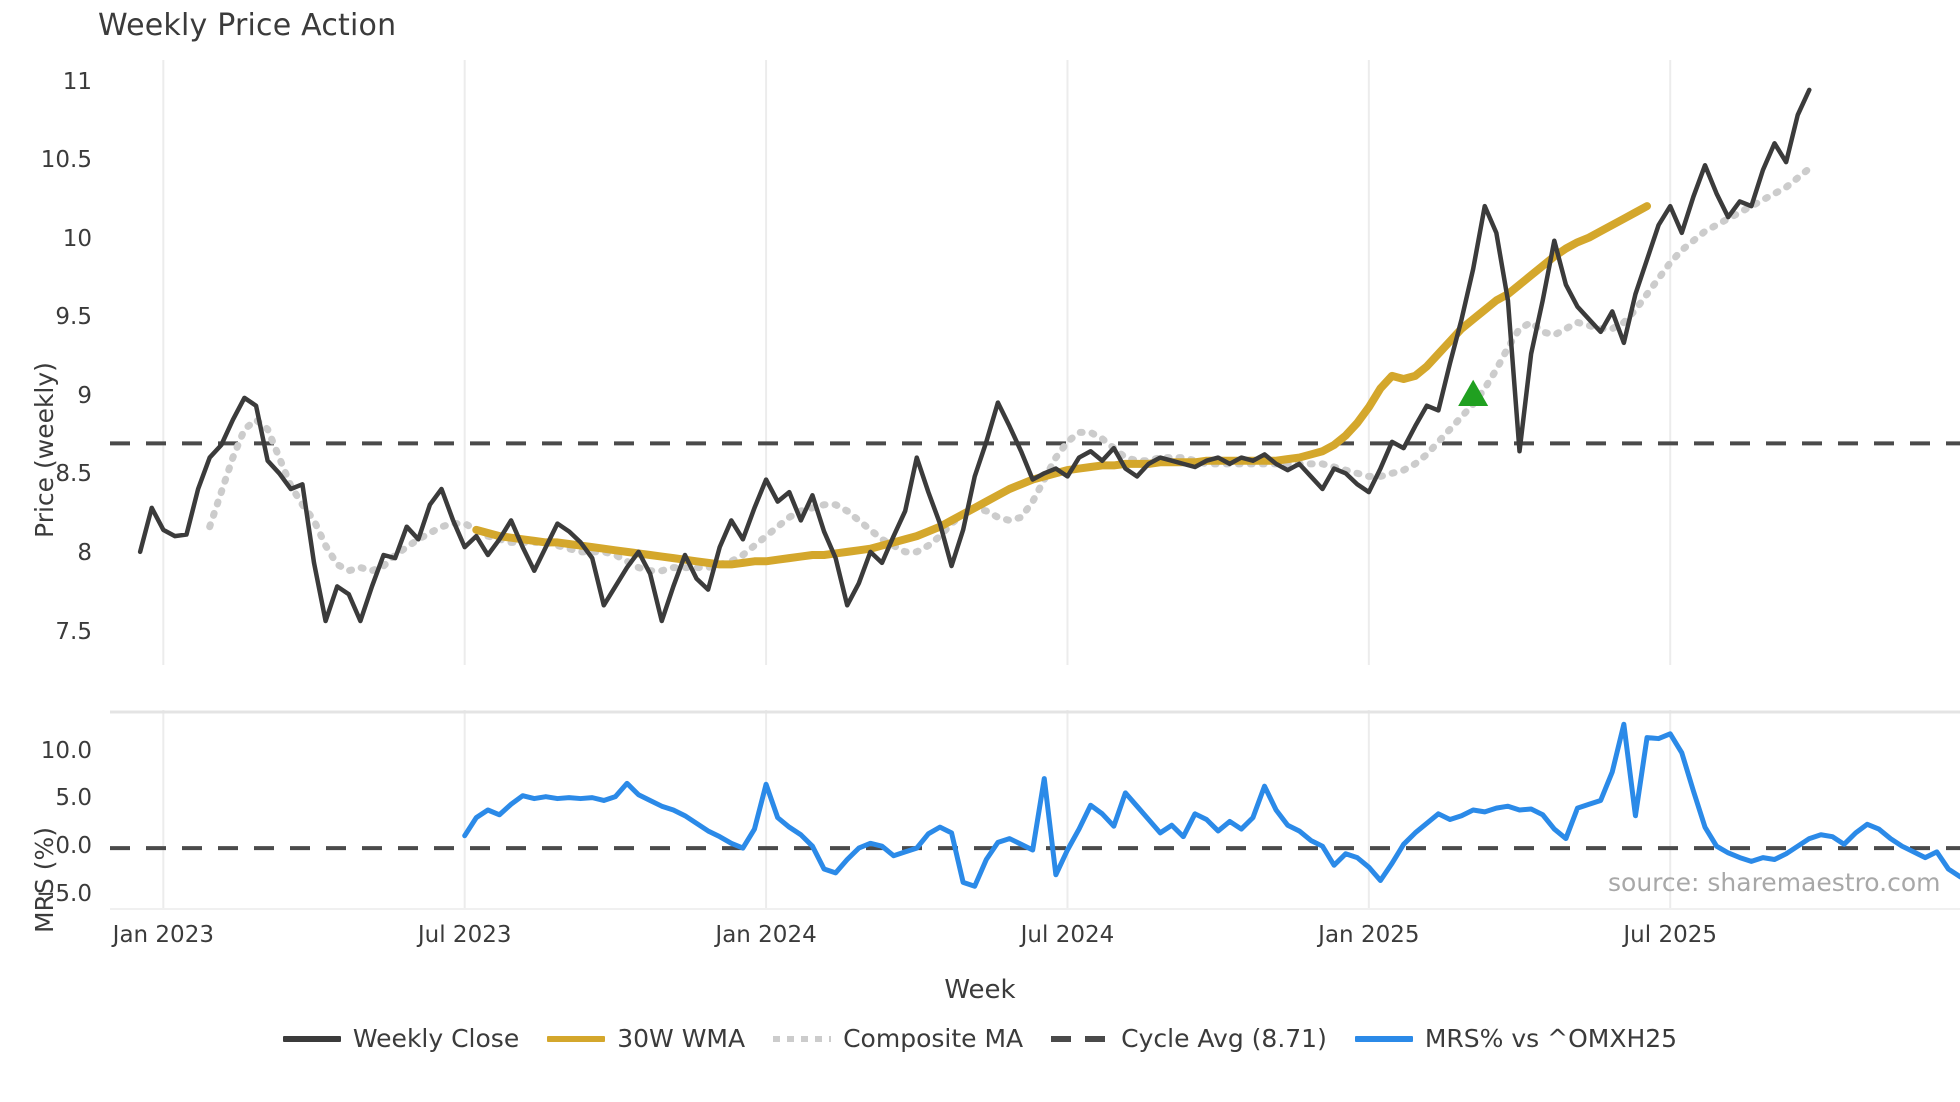  I want to click on legend-item: Composite MA, so click(898, 1038).